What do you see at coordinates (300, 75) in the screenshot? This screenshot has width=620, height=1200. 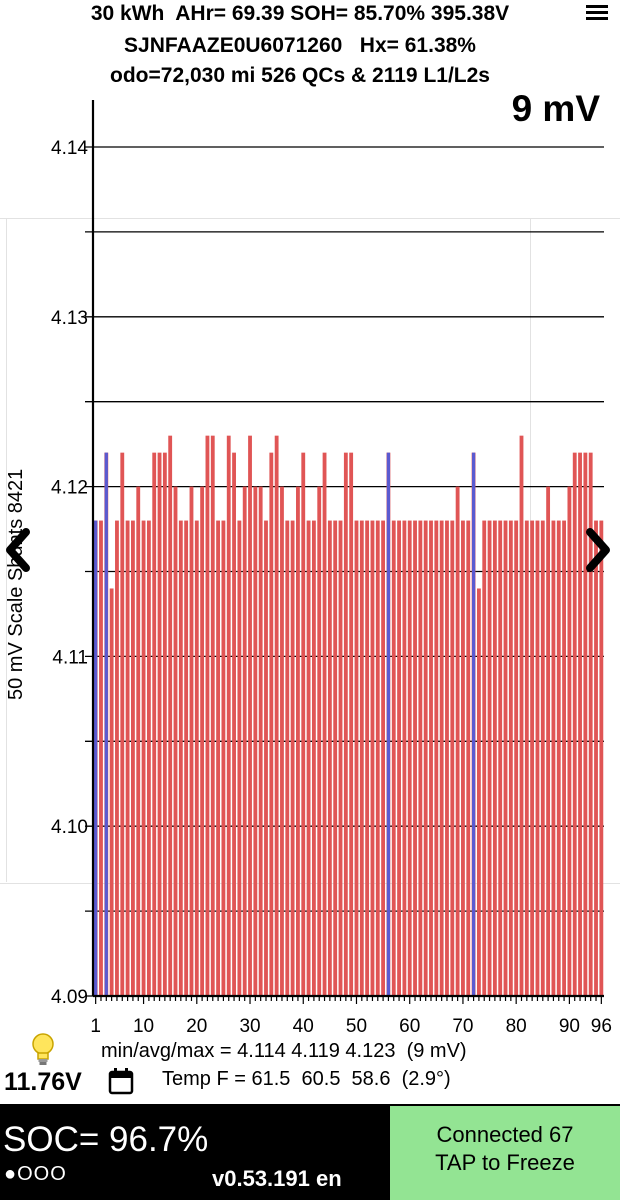 I see `header-odometer: odo=72,030 mi 526 QCs & 2119 L1/L2s` at bounding box center [300, 75].